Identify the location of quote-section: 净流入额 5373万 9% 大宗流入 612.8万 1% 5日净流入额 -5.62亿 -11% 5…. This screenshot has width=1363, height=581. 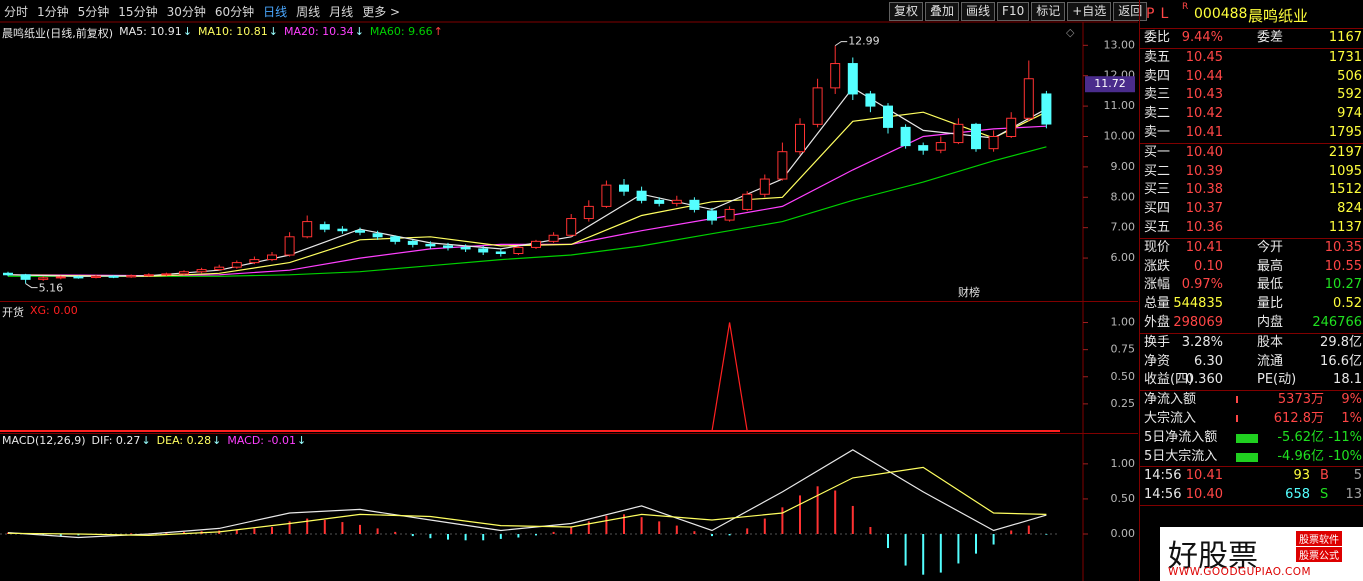
(1251, 429).